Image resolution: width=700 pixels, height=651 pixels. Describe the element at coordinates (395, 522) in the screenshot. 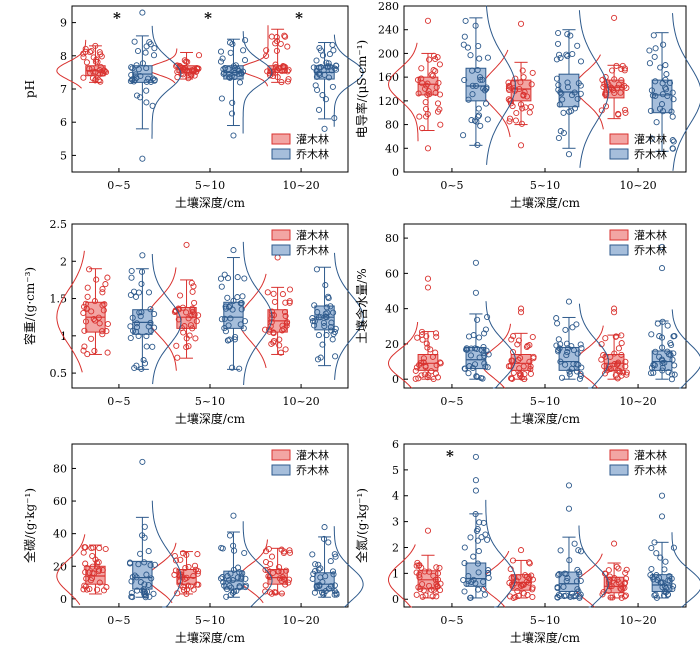

I see `y-tick-label: 3` at that location.